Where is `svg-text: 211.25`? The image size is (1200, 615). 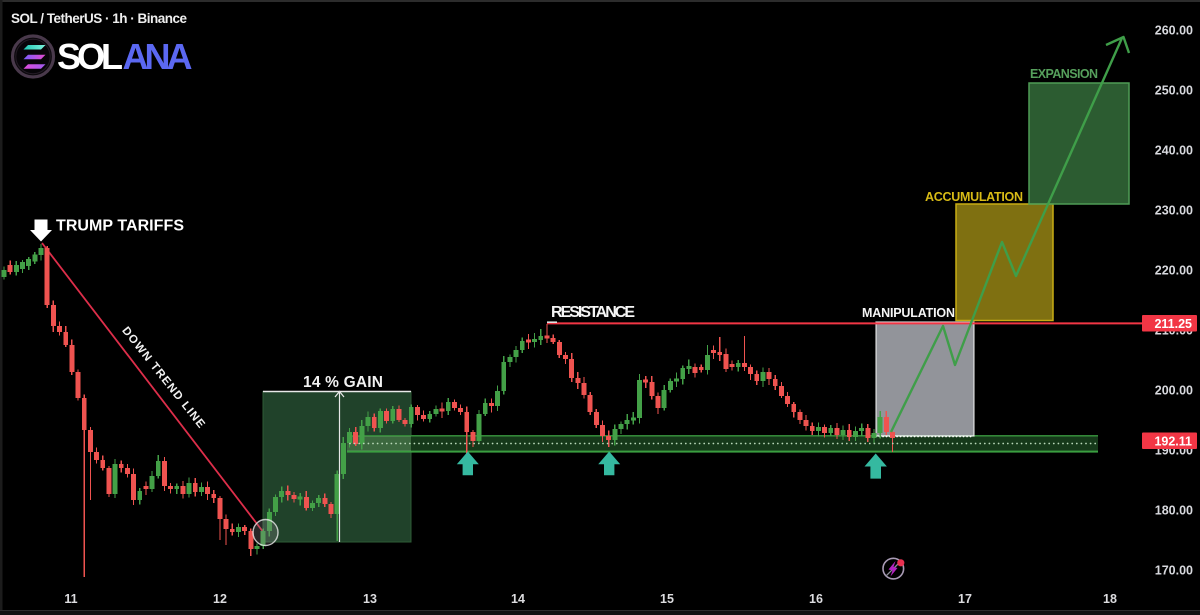
svg-text: 211.25 is located at coordinates (1173, 324).